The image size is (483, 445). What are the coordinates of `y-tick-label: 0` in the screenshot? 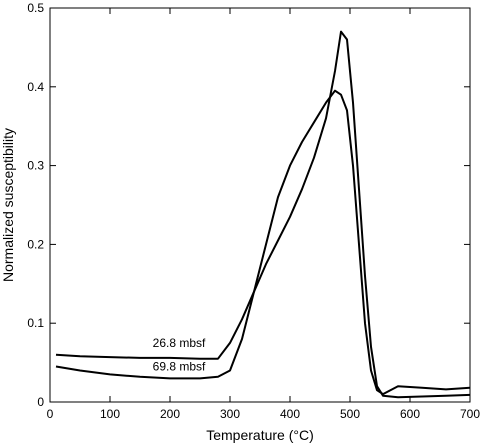 It's located at (40, 402).